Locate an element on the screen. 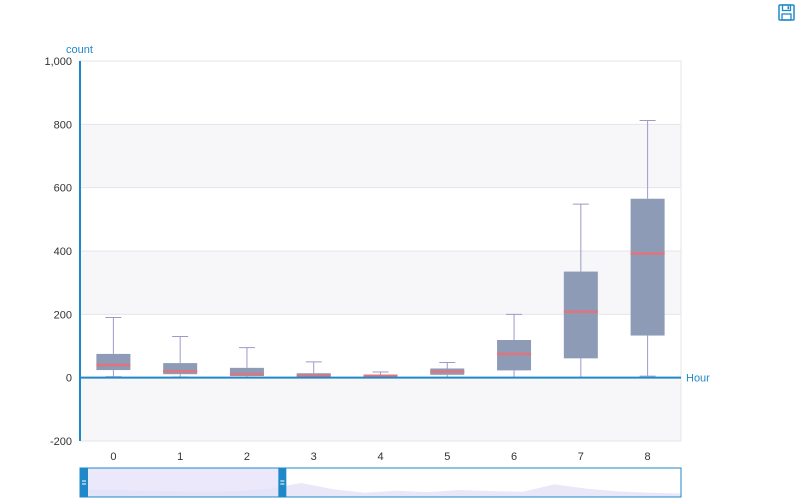 The image size is (800, 500). y-tick-label: 600 is located at coordinates (63, 189).